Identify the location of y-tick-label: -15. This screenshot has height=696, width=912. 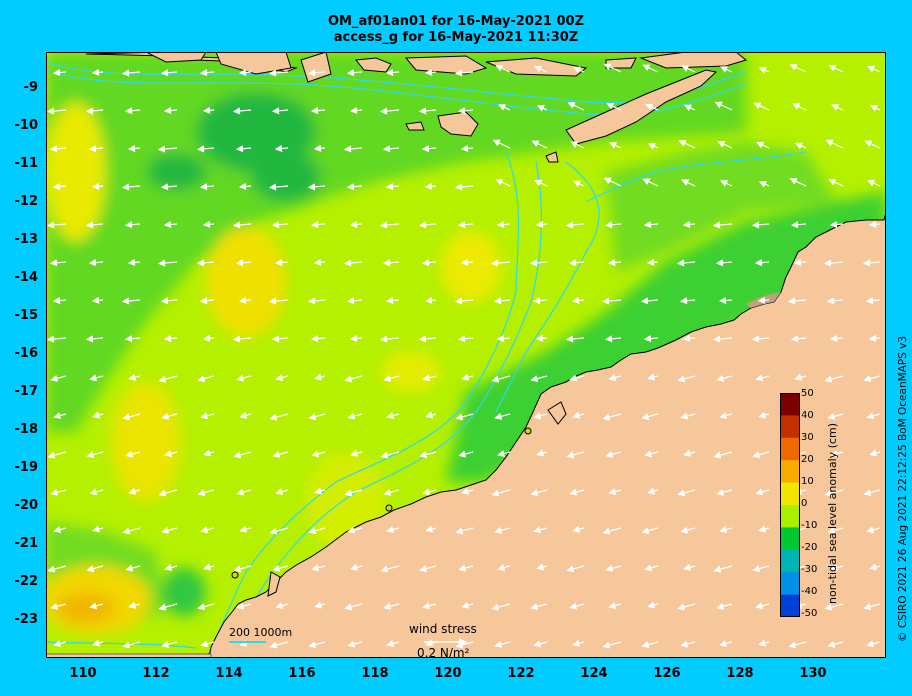
(26, 315).